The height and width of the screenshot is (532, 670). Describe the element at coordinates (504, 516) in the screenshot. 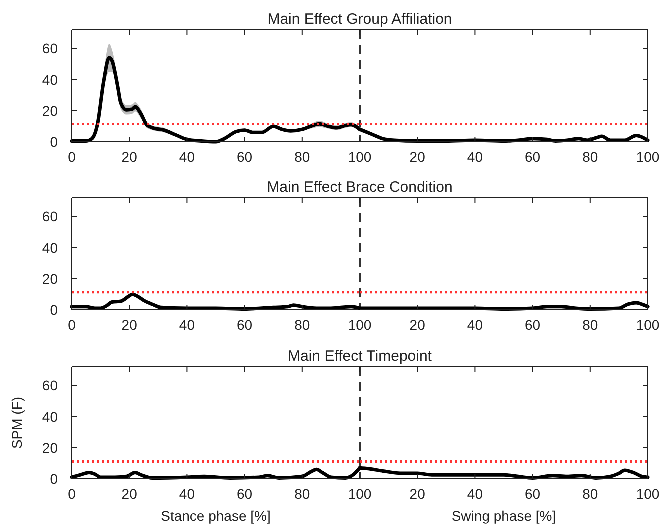

I see `x-axis-title: Swing phase [%]` at that location.